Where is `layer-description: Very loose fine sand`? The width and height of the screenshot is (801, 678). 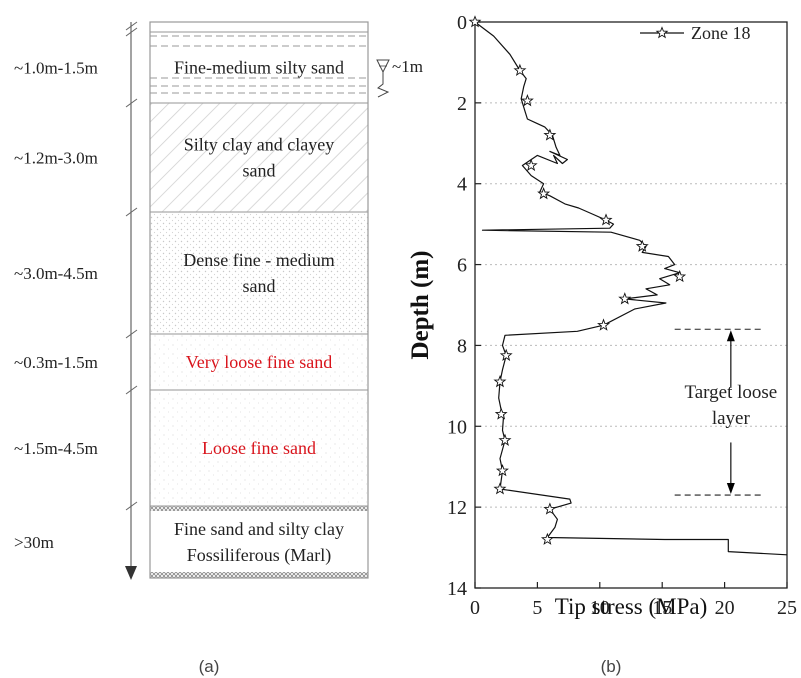 layer-description: Very loose fine sand is located at coordinates (259, 362).